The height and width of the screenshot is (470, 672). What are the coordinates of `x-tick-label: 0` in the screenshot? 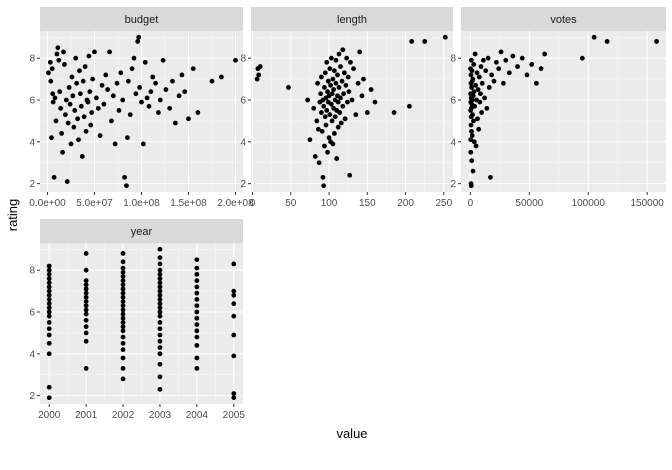 It's located at (253, 203).